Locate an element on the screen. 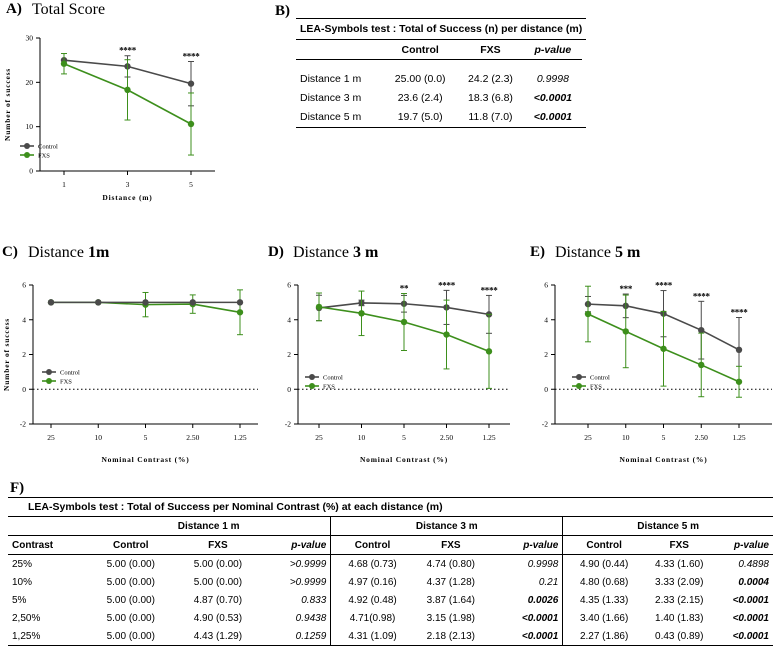  table-f-cell: 4.97 (0.16) is located at coordinates (372, 582).